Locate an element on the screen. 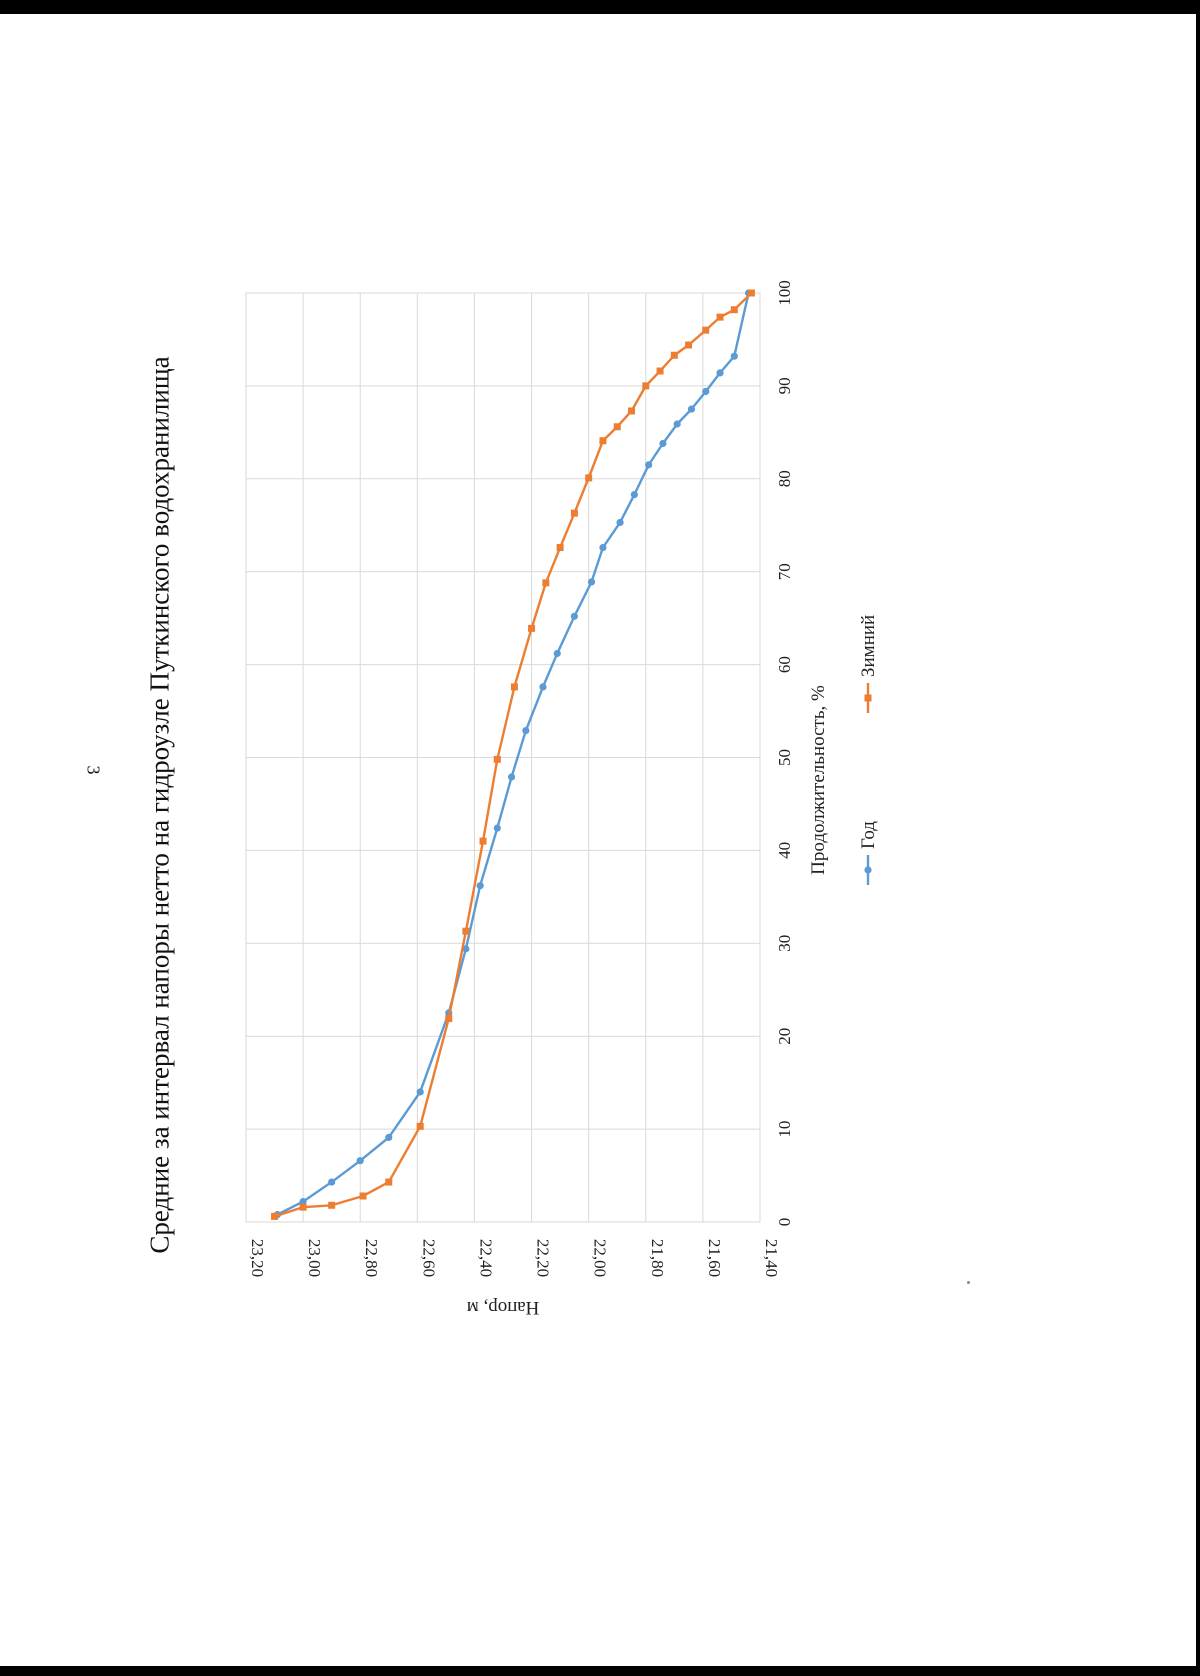 This screenshot has height=1676, width=1200. x-tick-label: 20 is located at coordinates (784, 1036).